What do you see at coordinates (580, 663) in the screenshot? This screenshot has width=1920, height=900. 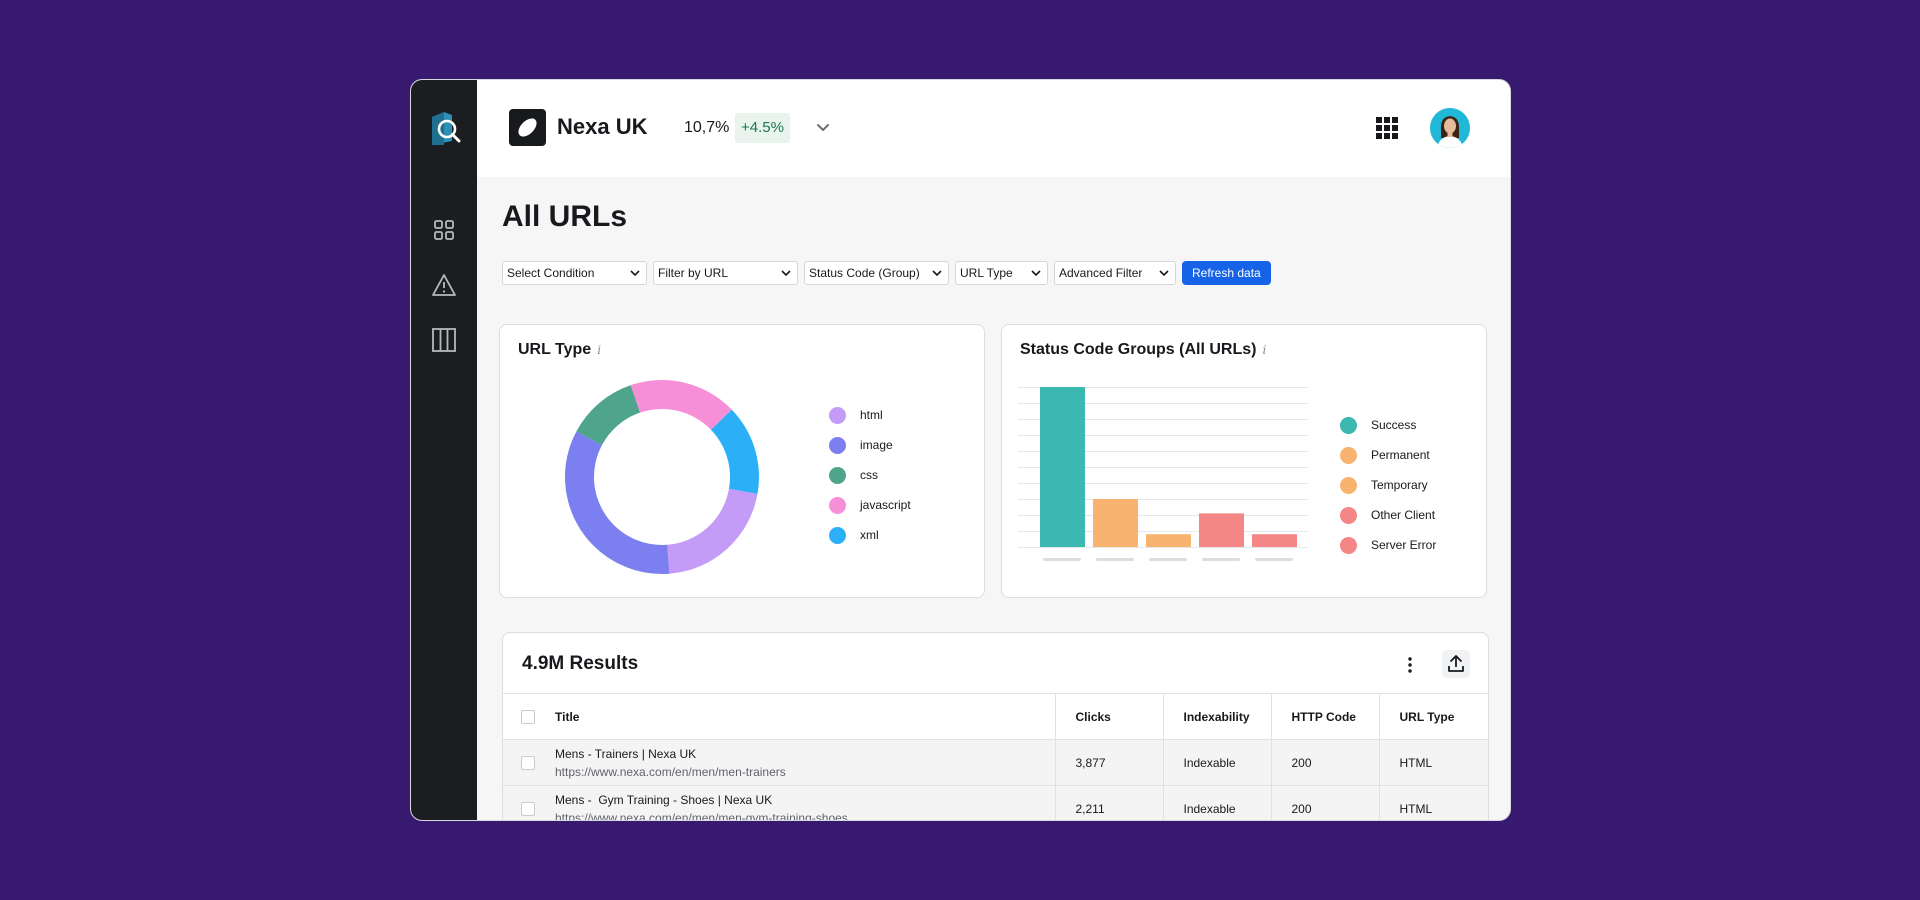 I see `results-count: 4.9M Results` at bounding box center [580, 663].